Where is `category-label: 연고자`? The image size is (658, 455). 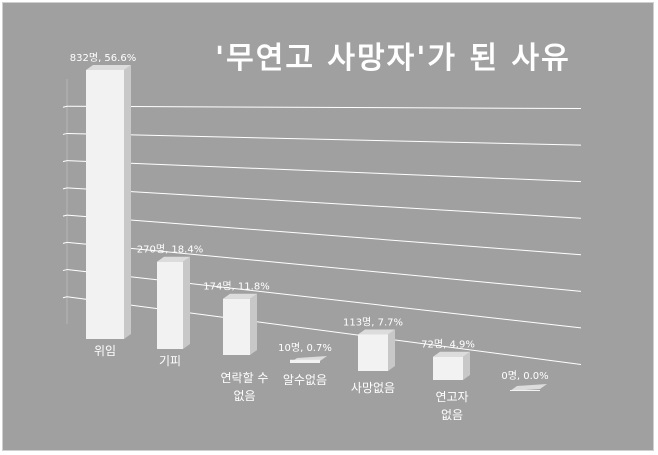 category-label: 연고자 is located at coordinates (451, 397).